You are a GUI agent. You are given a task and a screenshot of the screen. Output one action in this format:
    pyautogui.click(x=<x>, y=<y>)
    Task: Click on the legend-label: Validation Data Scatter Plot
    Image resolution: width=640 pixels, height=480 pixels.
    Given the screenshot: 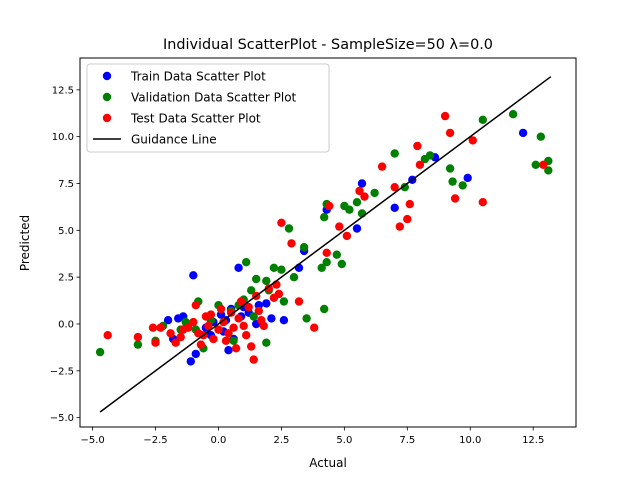 What is the action you would take?
    pyautogui.click(x=214, y=98)
    